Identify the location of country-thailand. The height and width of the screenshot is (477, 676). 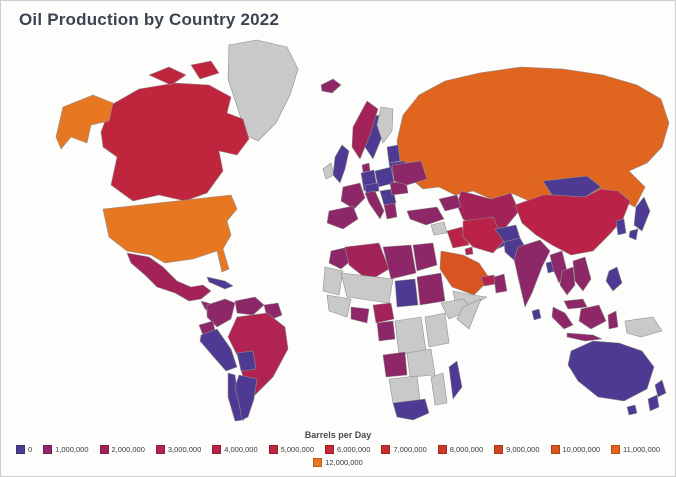
(567, 281).